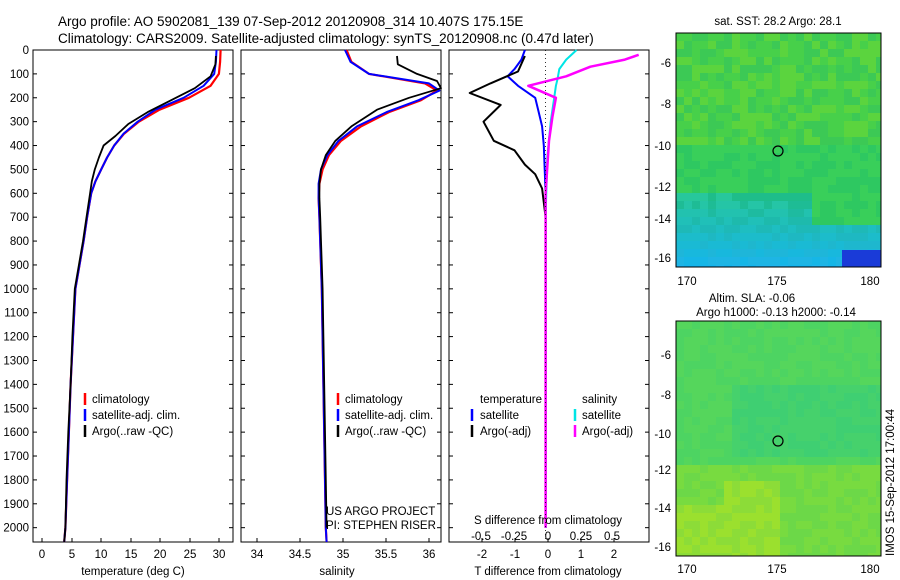  Describe the element at coordinates (778, 151) in the screenshot. I see `sst-argo-location-marker` at that location.